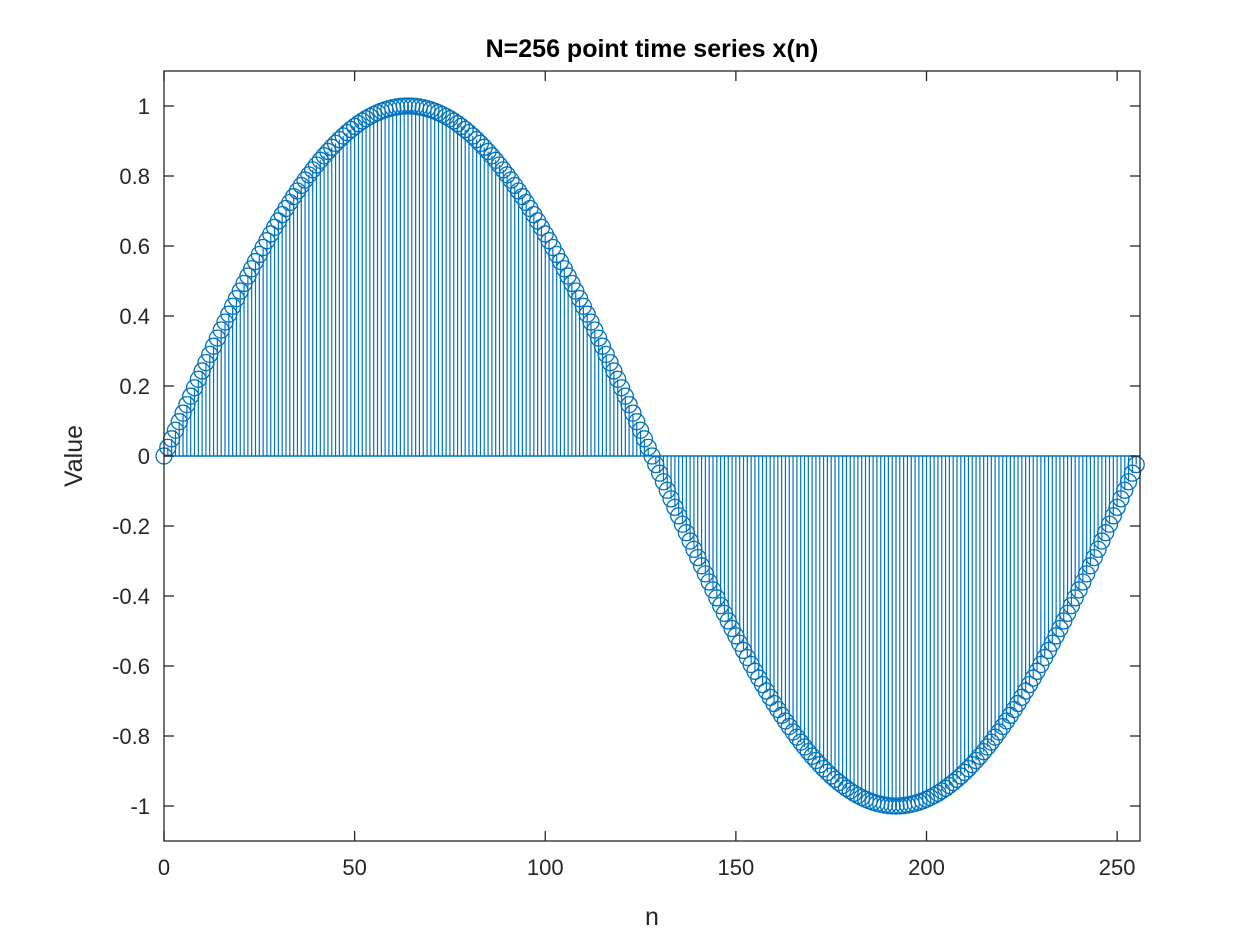  What do you see at coordinates (134, 316) in the screenshot?
I see `y-tick-label: 0.4` at bounding box center [134, 316].